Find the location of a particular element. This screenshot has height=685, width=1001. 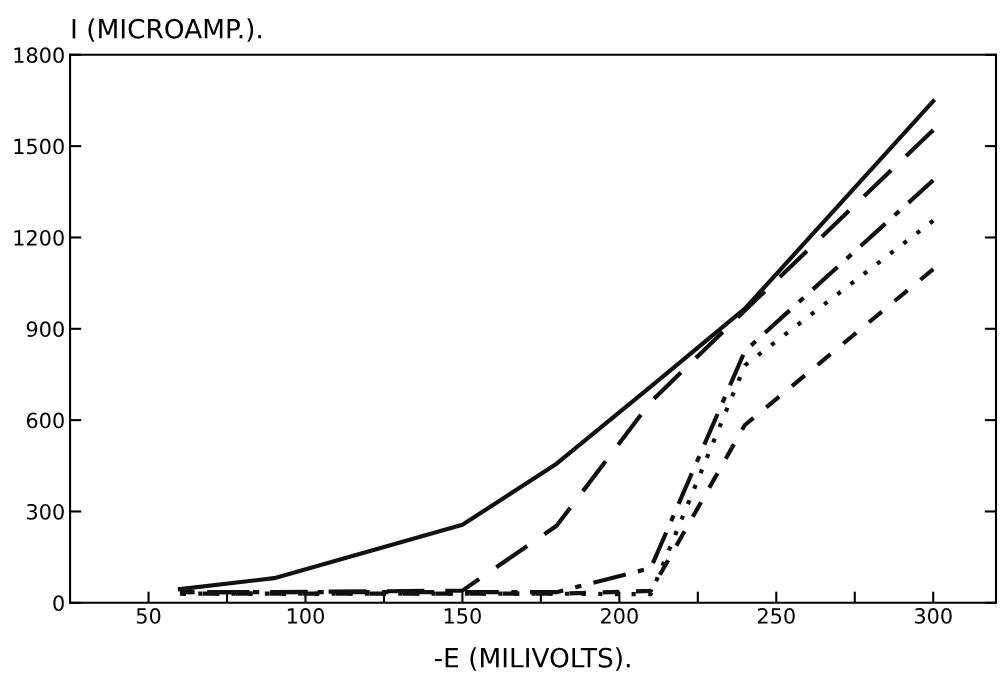

y-tick-label: 600 is located at coordinates (45, 420).